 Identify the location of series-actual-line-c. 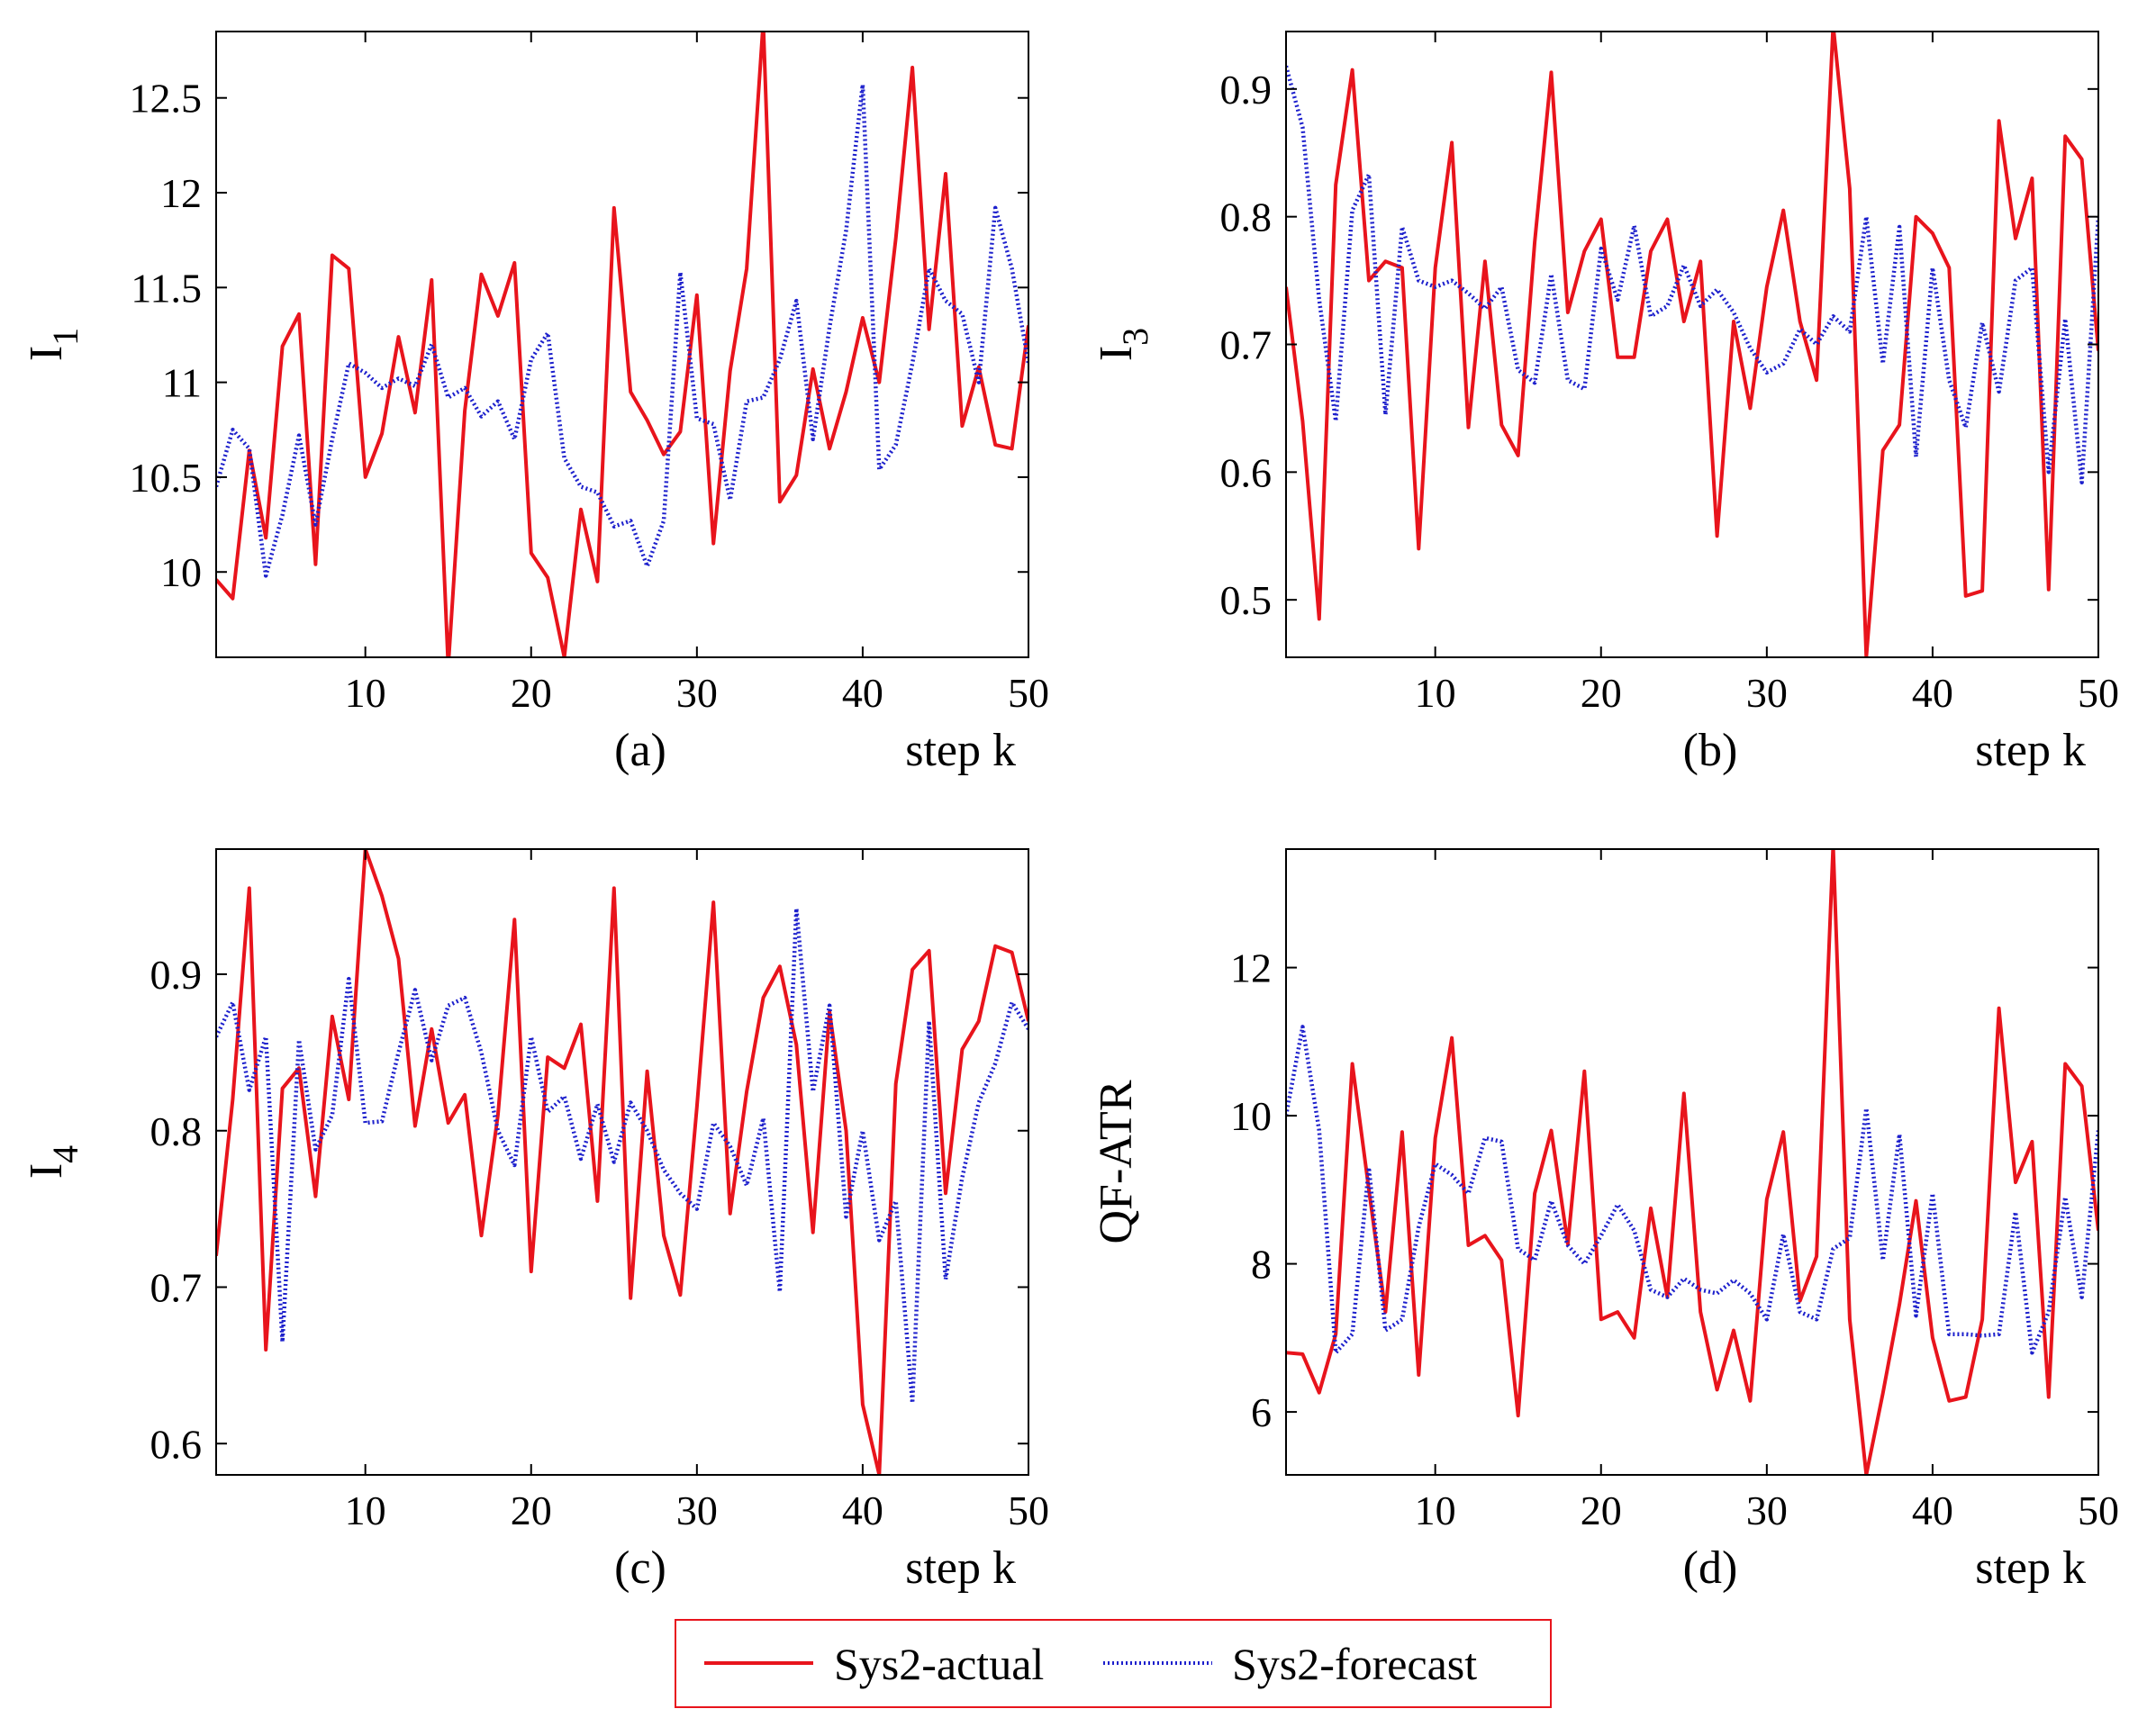
(622, 1162).